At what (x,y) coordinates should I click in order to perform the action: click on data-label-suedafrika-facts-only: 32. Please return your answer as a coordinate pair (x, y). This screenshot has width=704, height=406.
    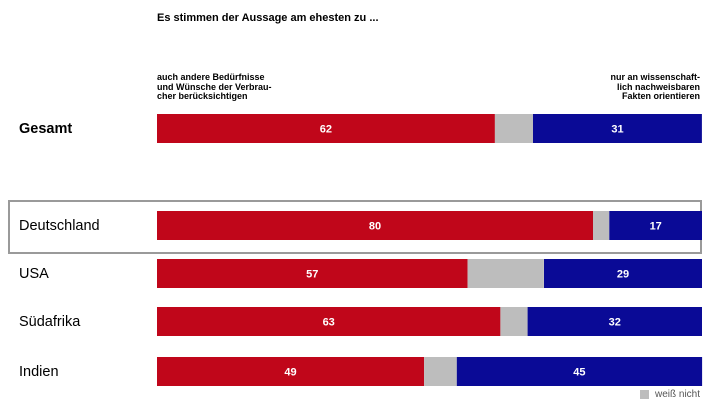
    Looking at the image, I should click on (615, 323).